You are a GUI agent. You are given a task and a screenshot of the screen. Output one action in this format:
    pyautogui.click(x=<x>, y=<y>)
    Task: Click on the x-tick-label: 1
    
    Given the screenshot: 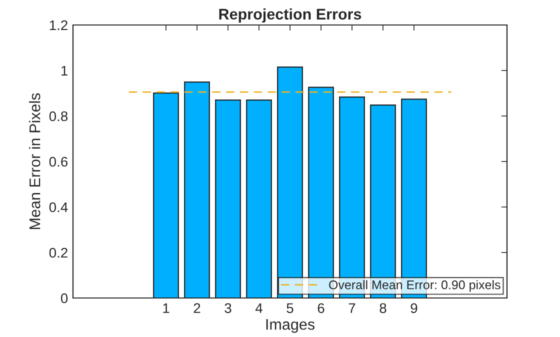 What is the action you would take?
    pyautogui.click(x=166, y=308)
    